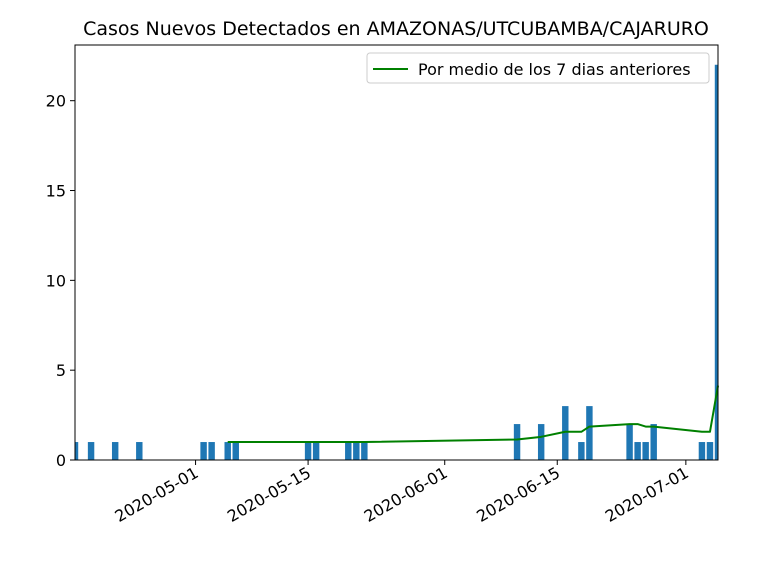  I want to click on y-tick-label: 10, so click(56, 280).